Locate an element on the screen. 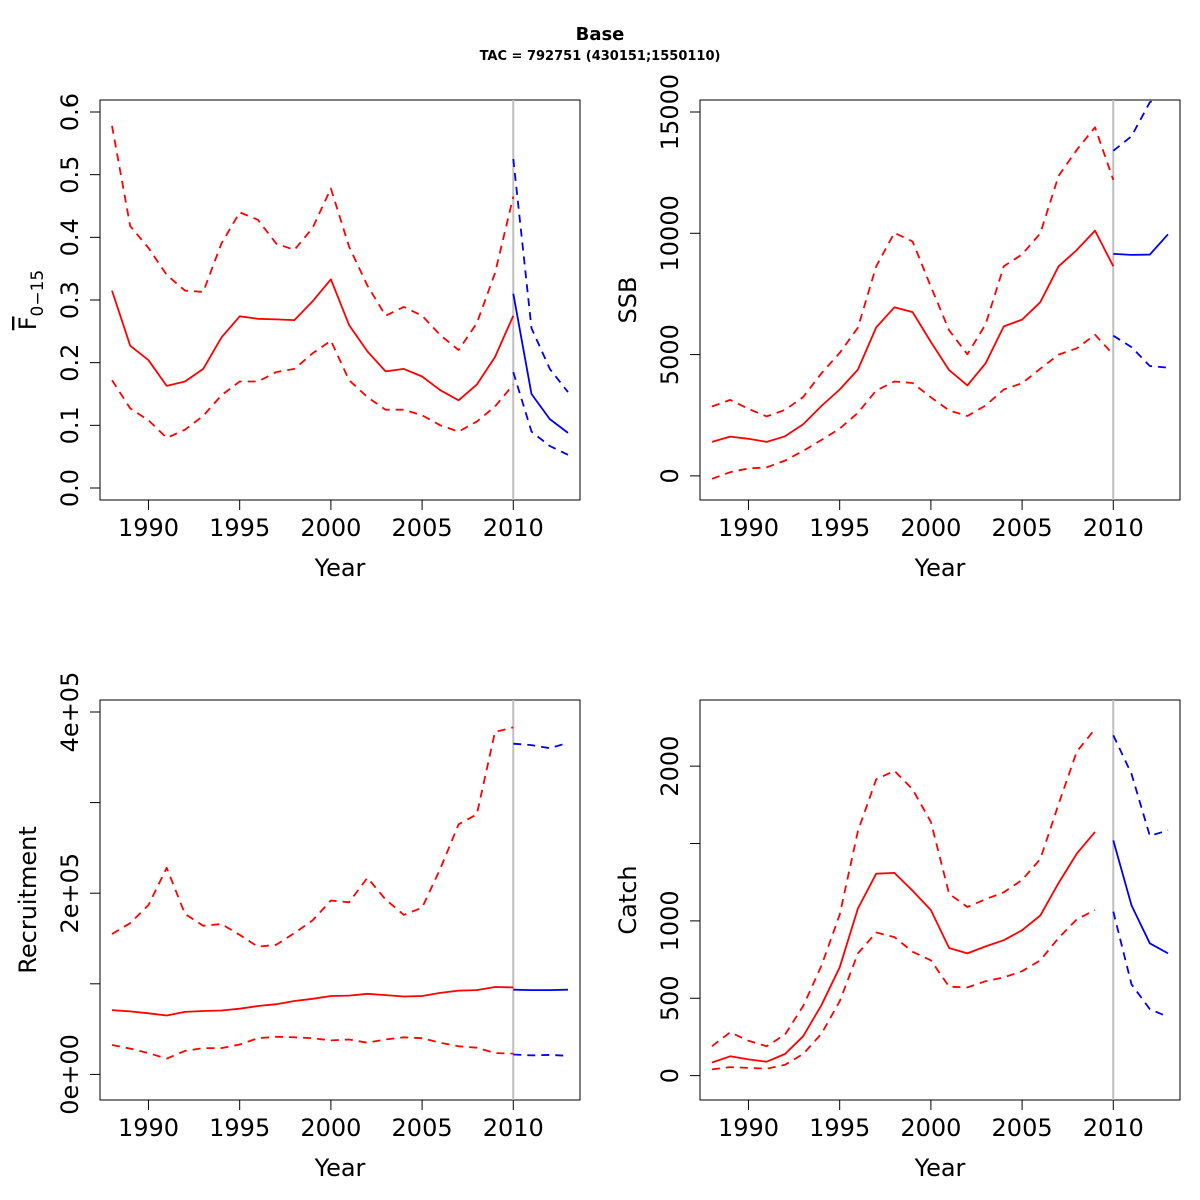  fbar-y-axis: 0.0 0.1 0.2 0.3 0.4 0.5 0.6 is located at coordinates (78, 300).